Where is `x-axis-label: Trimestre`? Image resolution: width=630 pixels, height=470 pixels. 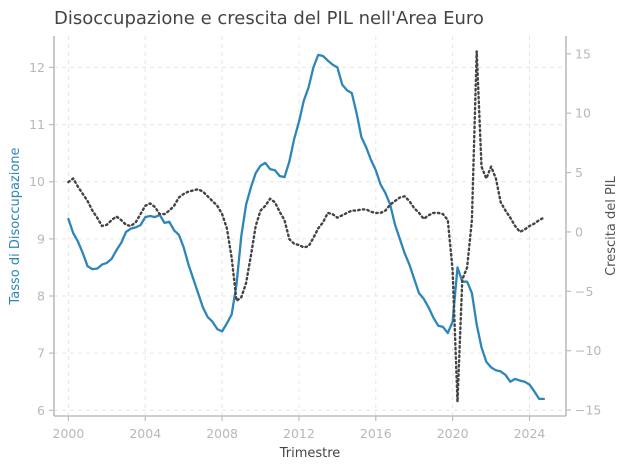
x-axis-label: Trimestre is located at coordinates (310, 453).